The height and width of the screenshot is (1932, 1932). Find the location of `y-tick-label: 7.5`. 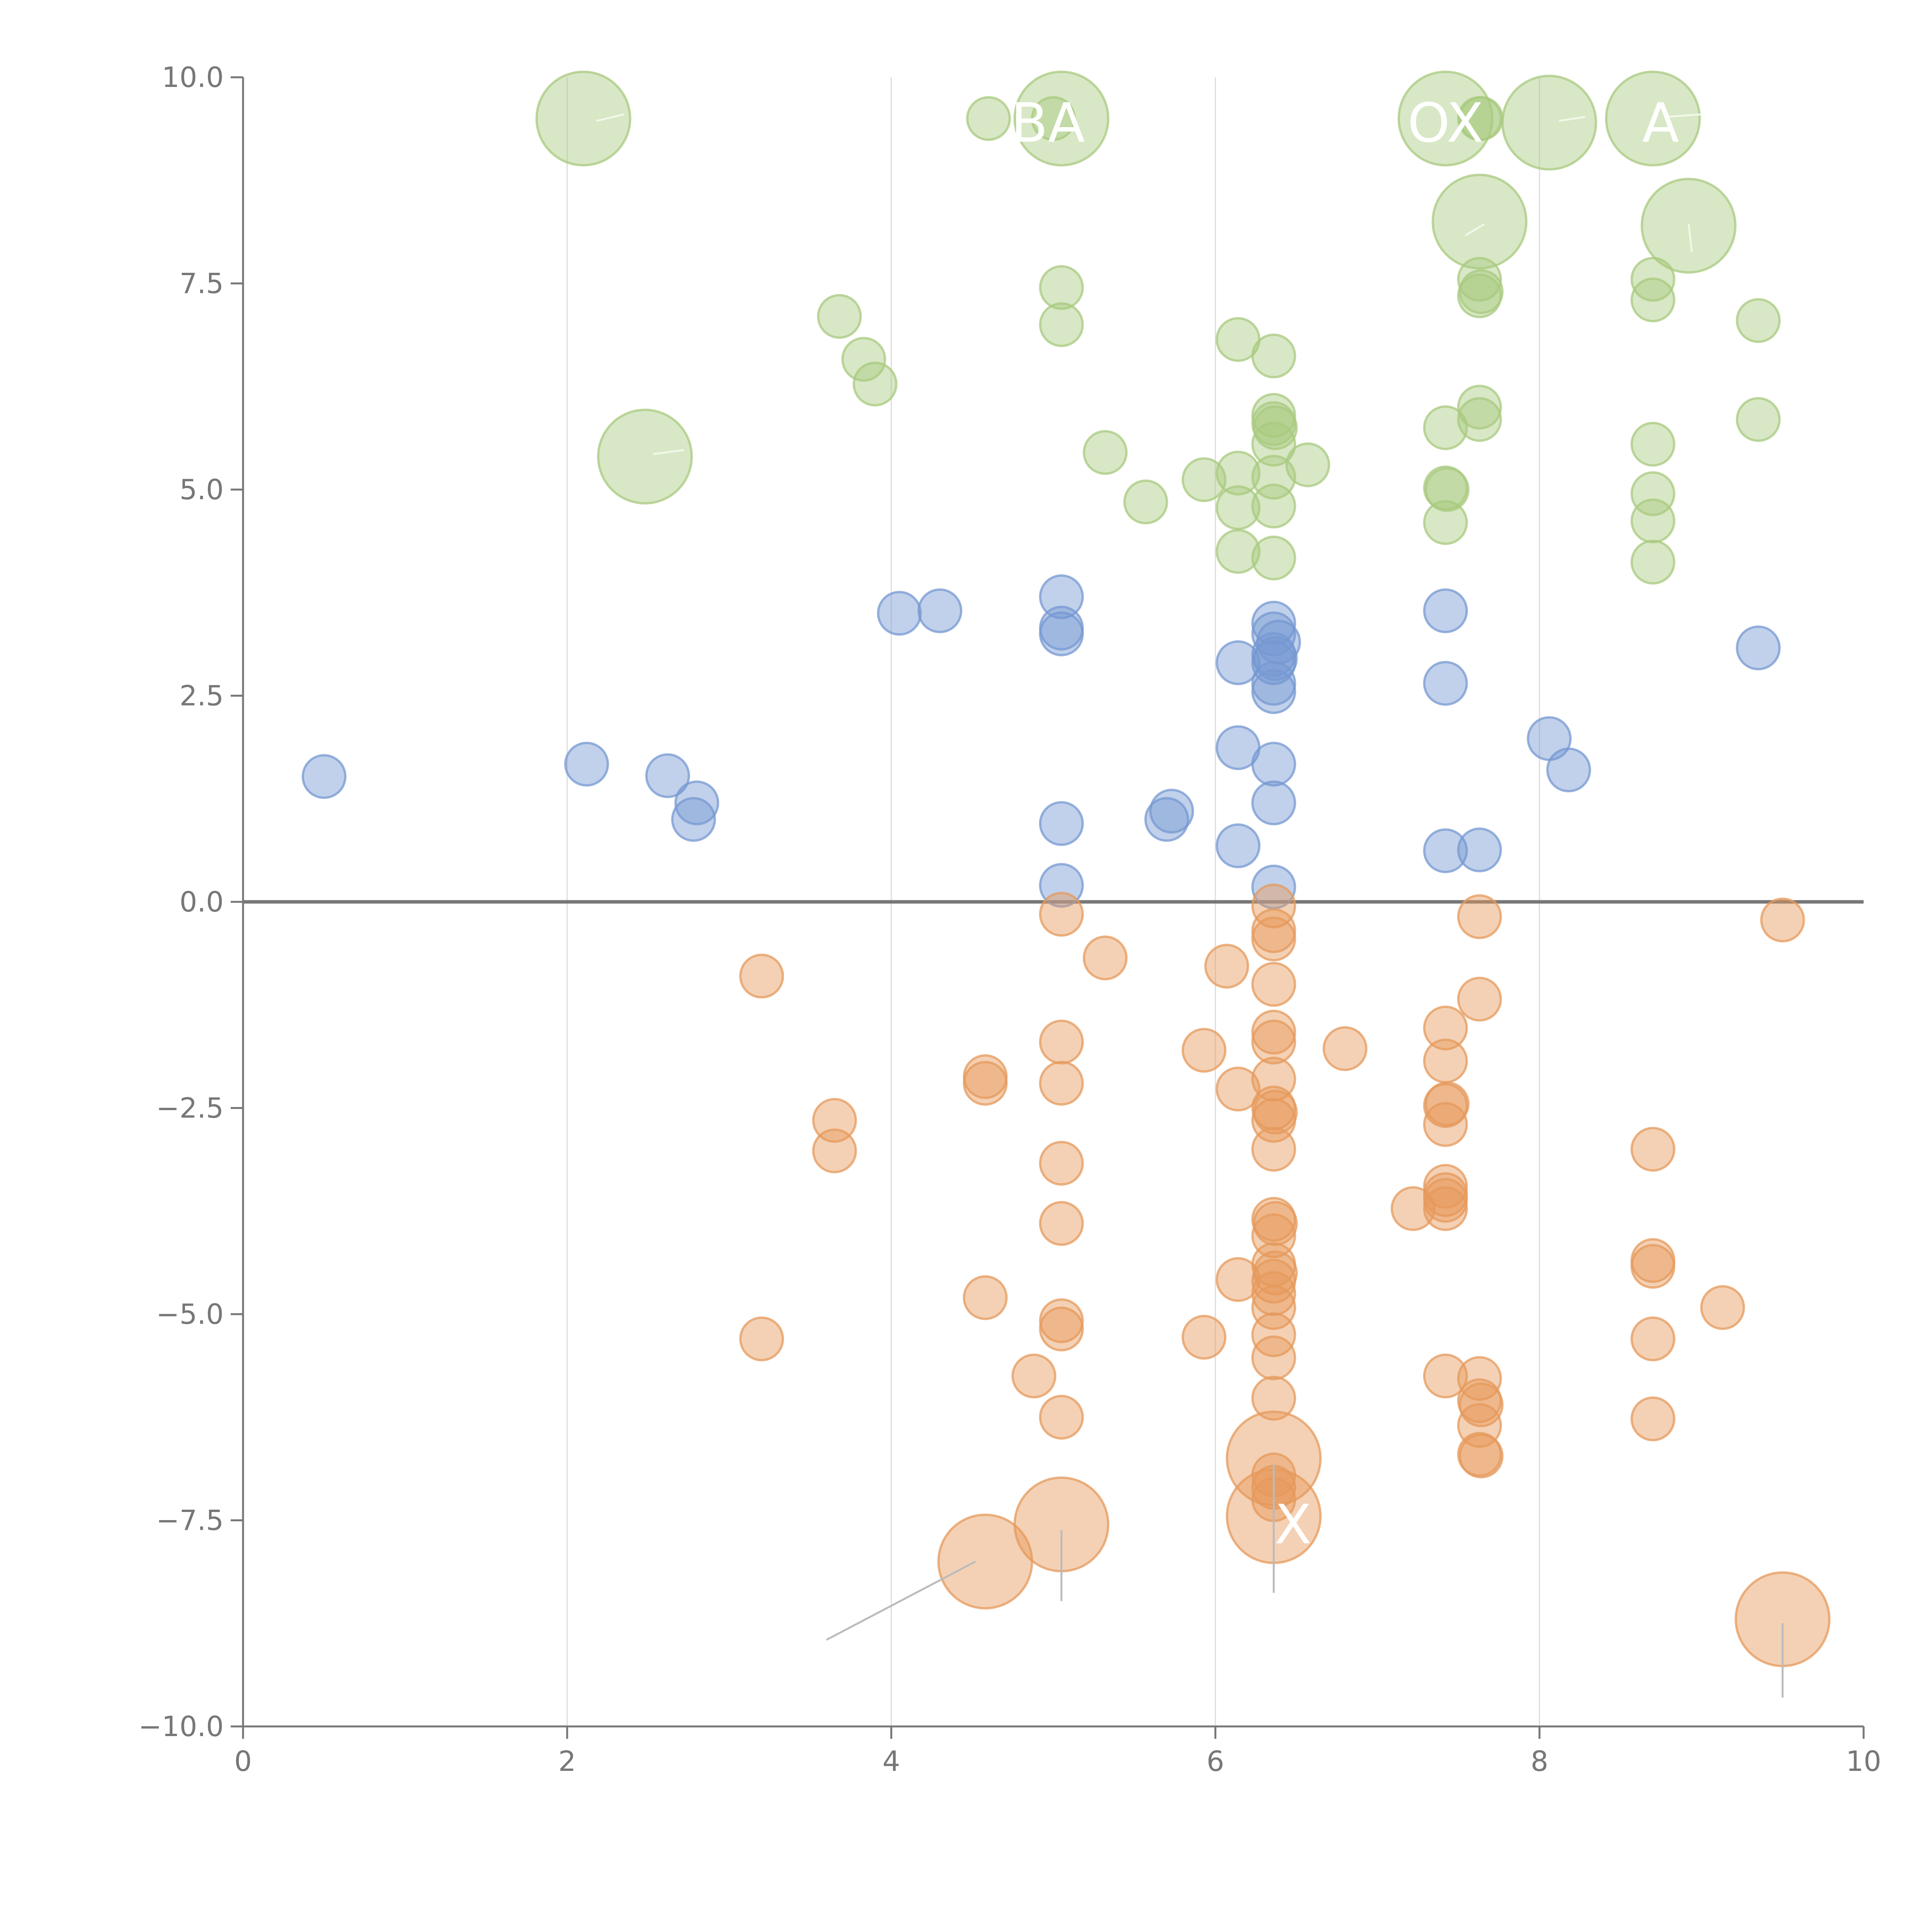

y-tick-label: 7.5 is located at coordinates (202, 284).